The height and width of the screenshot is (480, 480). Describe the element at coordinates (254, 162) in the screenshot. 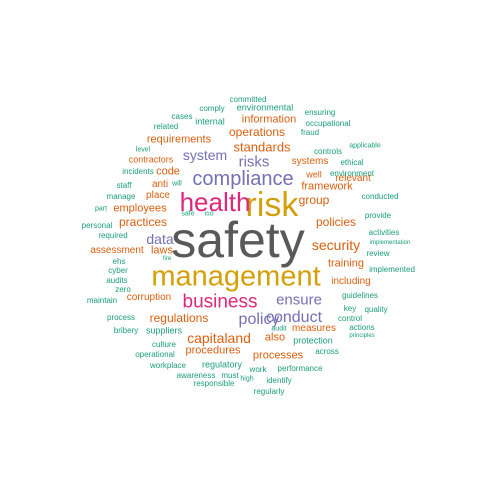

I see `word-risks: risks` at that location.